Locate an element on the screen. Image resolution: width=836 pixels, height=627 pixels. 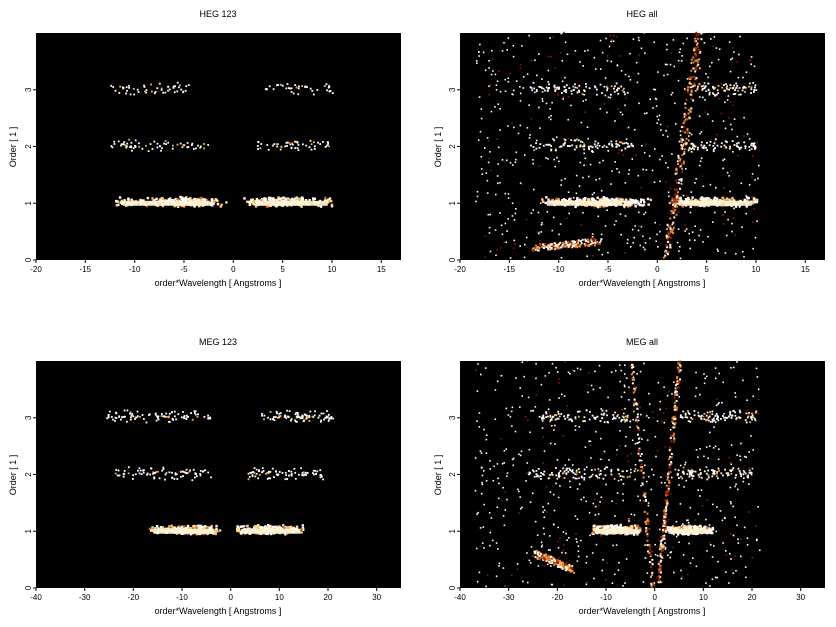
x-tick-label: 15 is located at coordinates (381, 269).